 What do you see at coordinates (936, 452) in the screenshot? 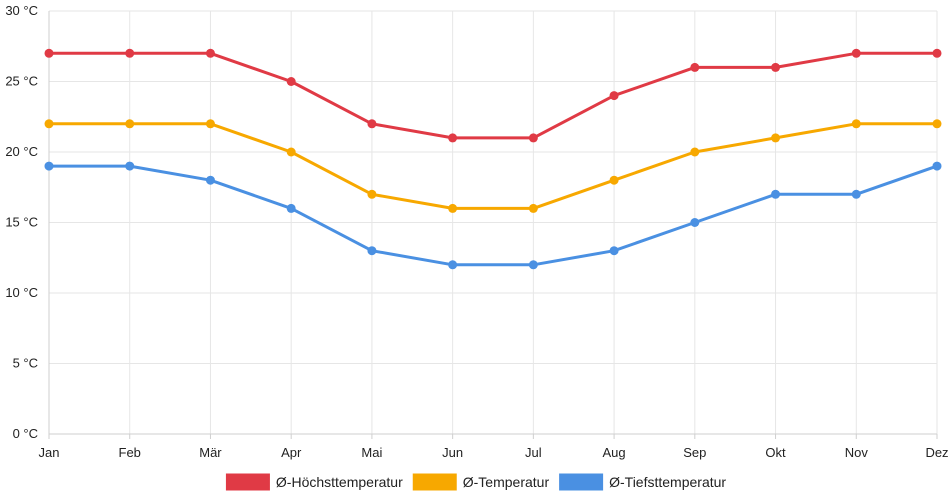
I see `x-tick-label: Dez` at bounding box center [936, 452].